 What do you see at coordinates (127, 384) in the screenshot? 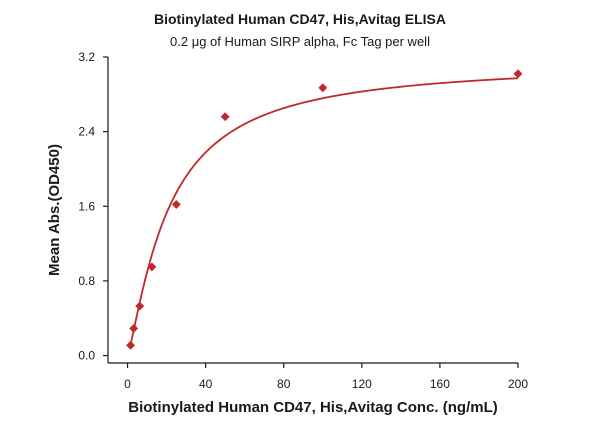
I see `x-tick-label: 0` at bounding box center [127, 384].